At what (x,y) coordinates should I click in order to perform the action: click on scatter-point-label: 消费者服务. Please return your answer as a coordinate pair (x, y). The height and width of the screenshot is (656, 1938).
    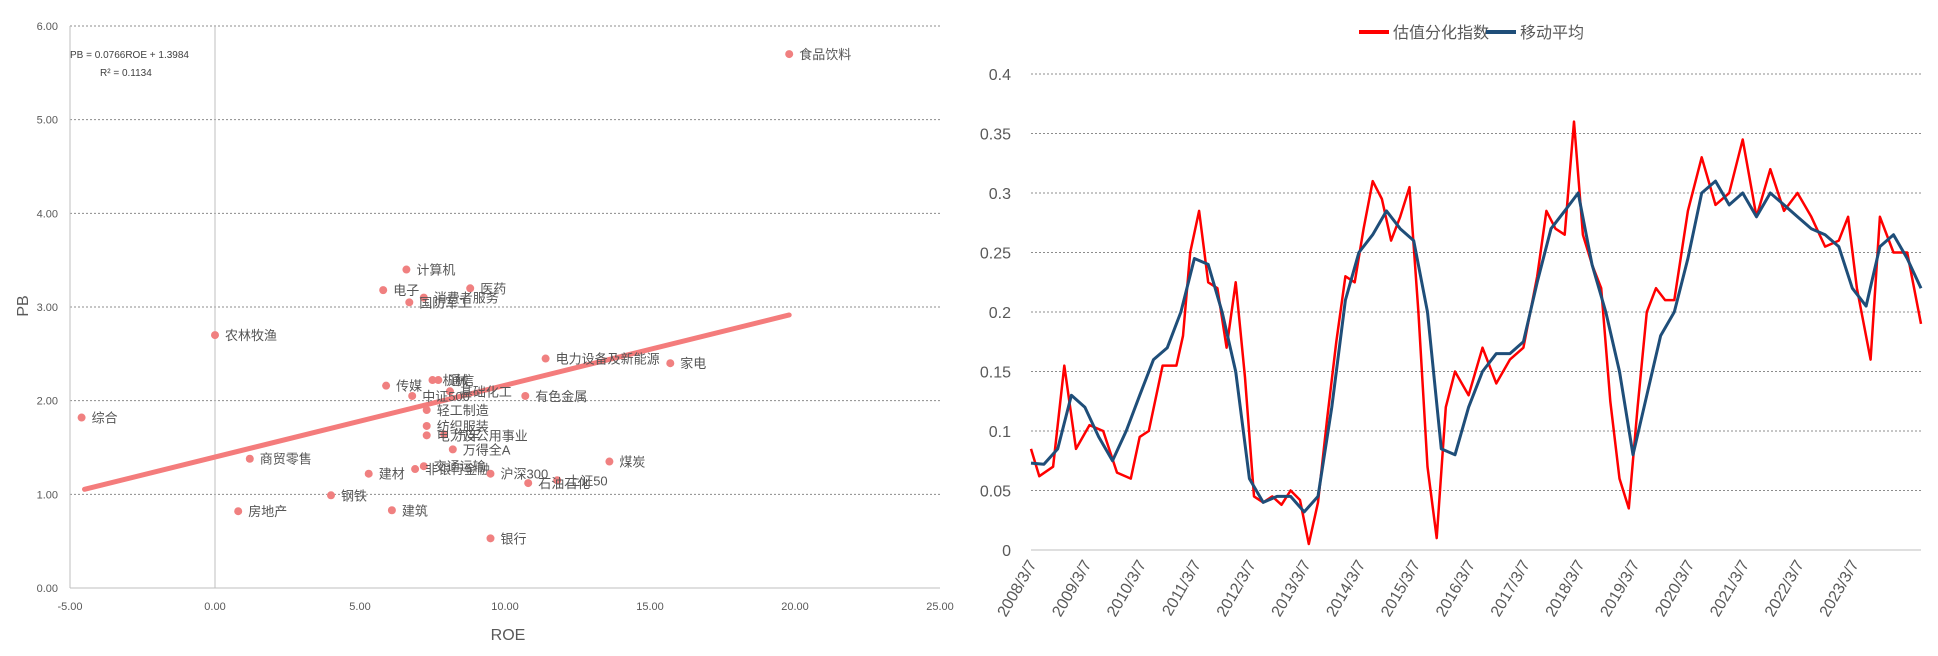
    Looking at the image, I should click on (466, 298).